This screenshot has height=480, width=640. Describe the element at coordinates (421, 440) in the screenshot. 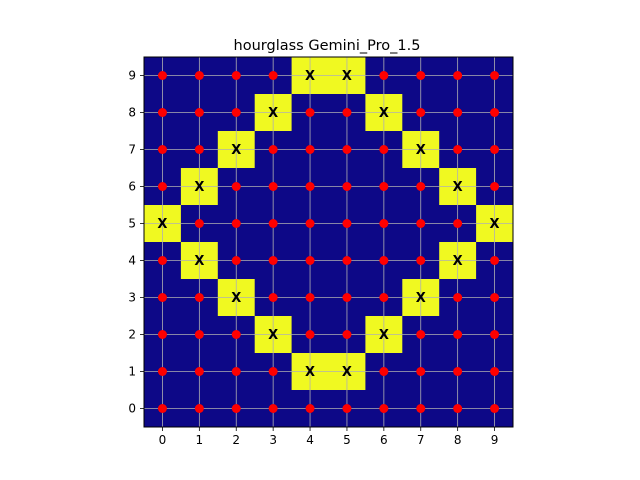

I see `x-tick-label: 7` at that location.